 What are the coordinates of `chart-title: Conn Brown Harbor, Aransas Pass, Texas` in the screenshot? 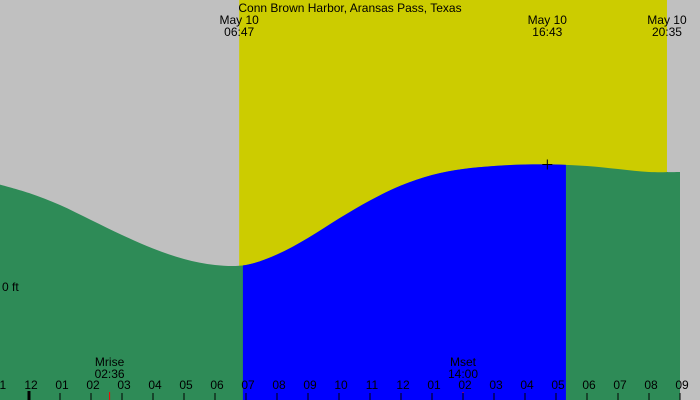 It's located at (349, 8).